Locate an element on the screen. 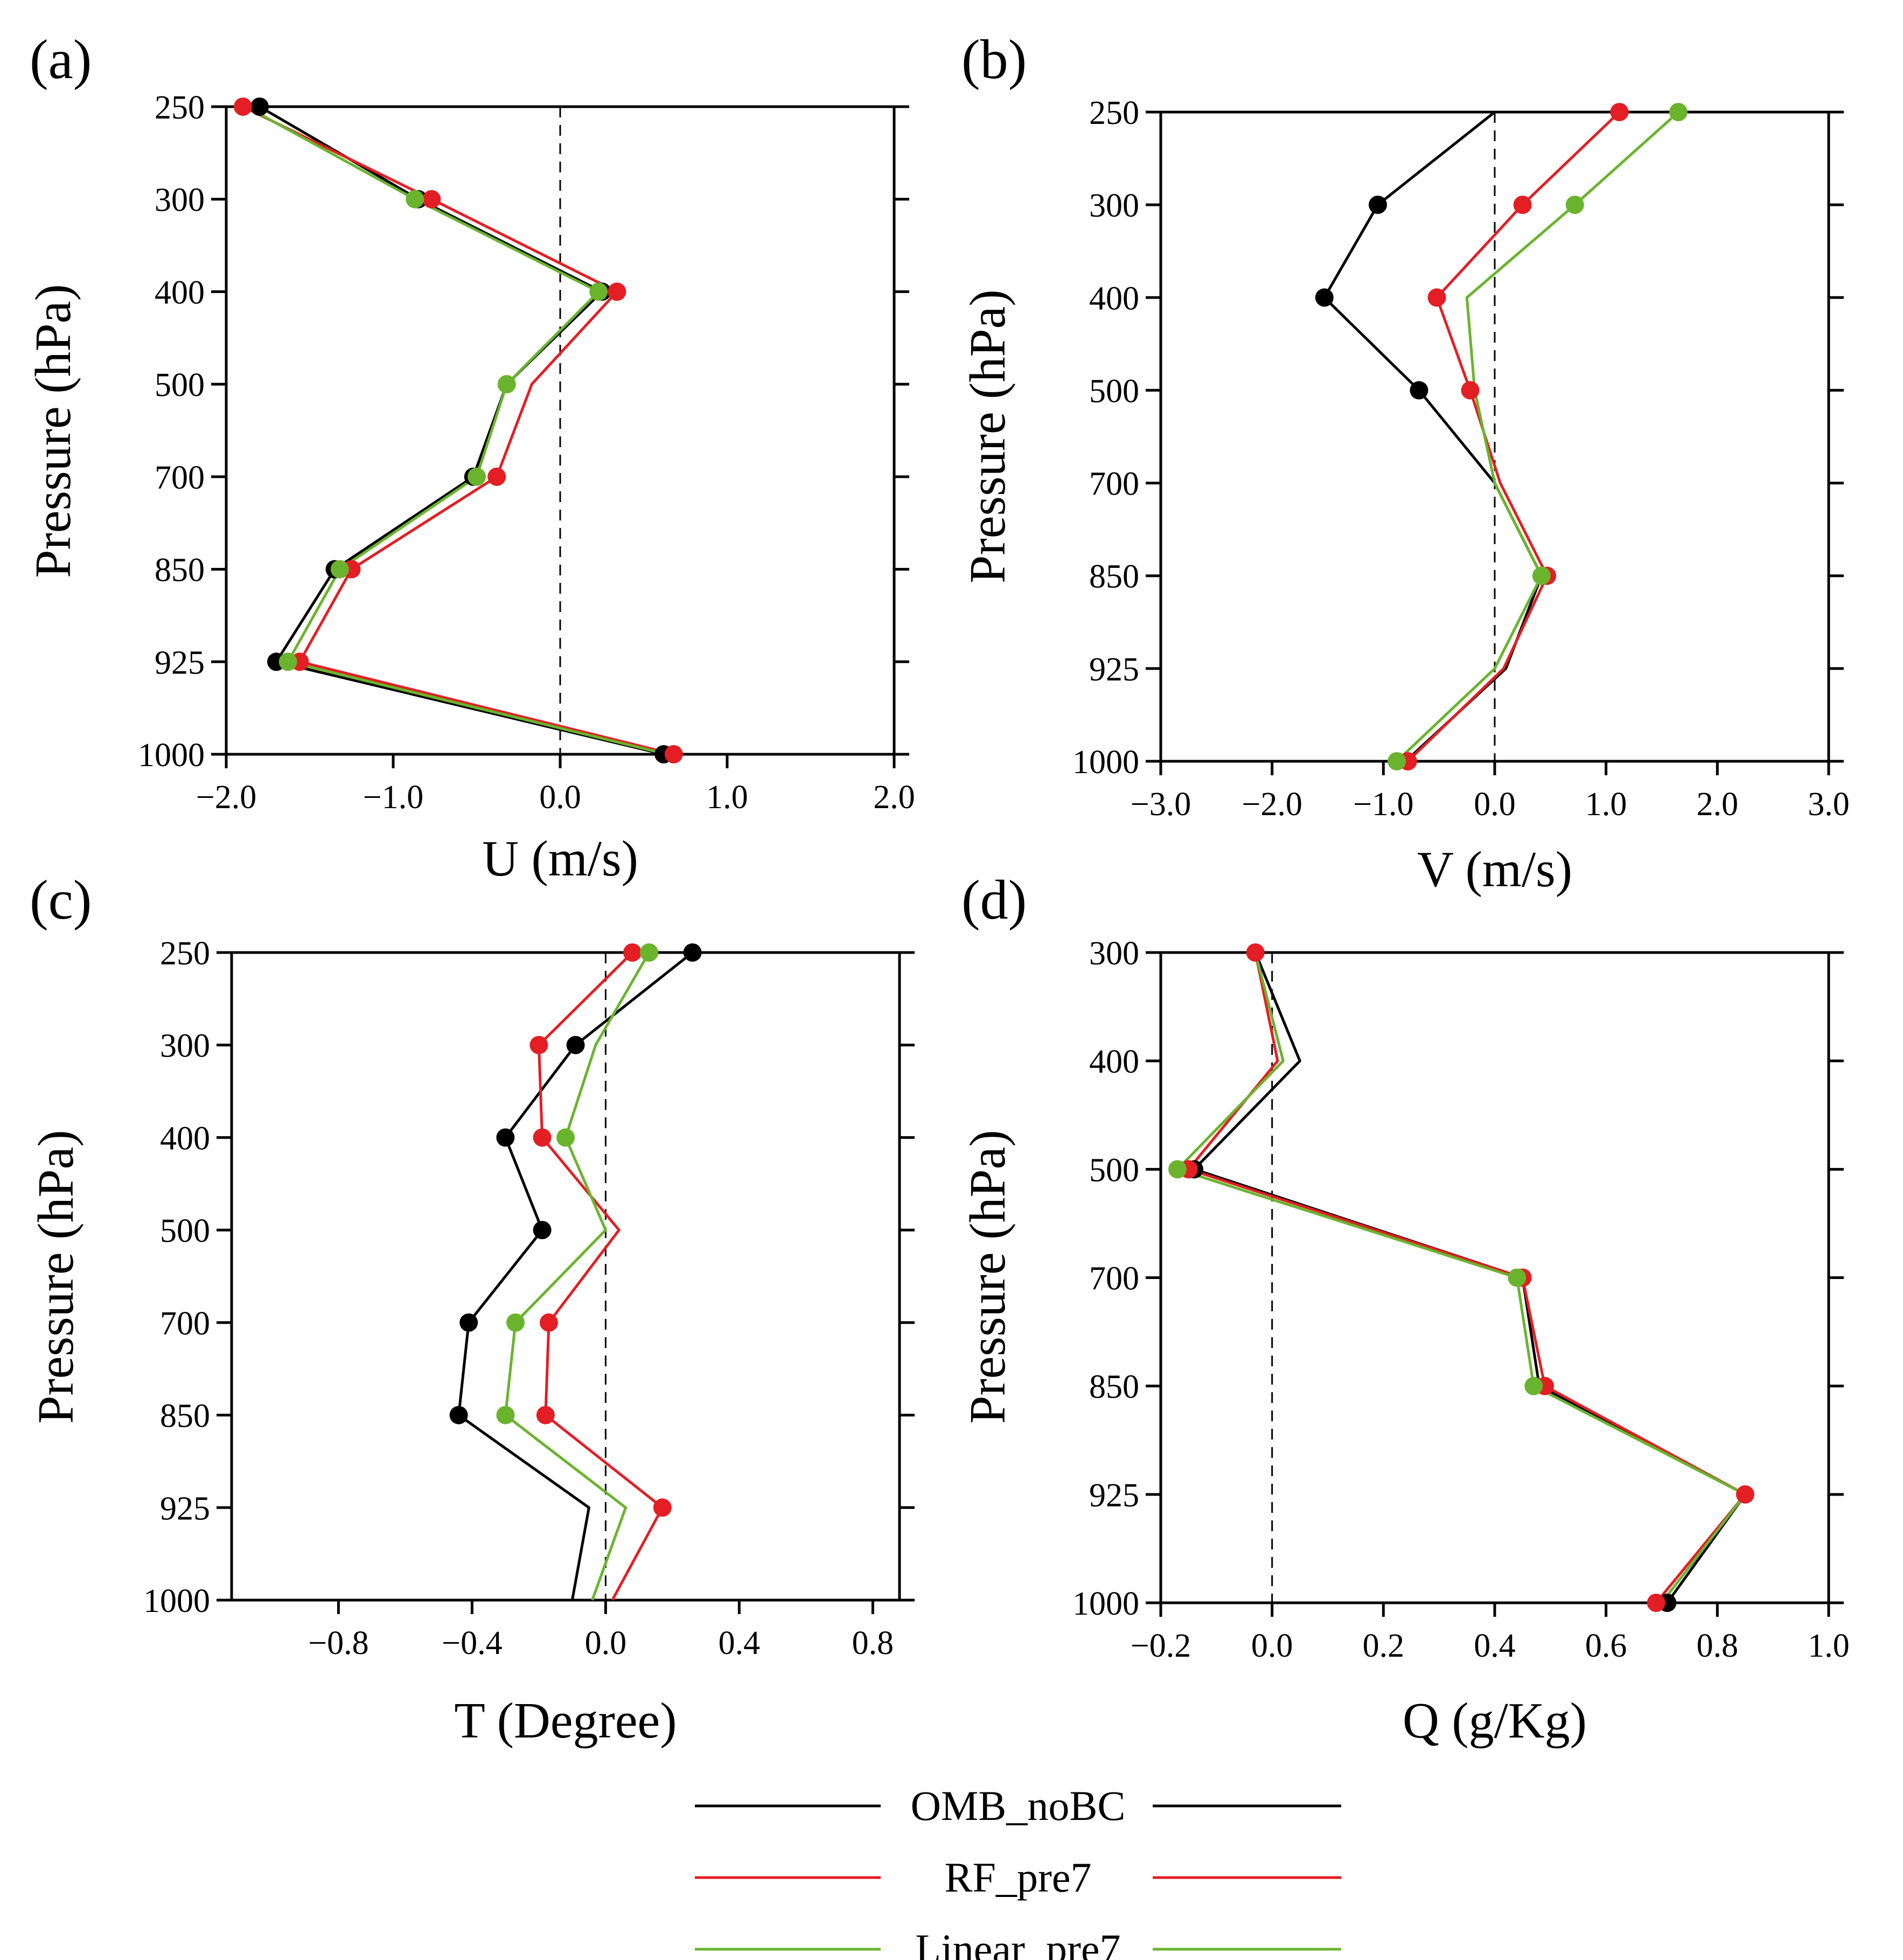 The width and height of the screenshot is (1903, 1960). x-tick-label: −1.0 is located at coordinates (393, 797).